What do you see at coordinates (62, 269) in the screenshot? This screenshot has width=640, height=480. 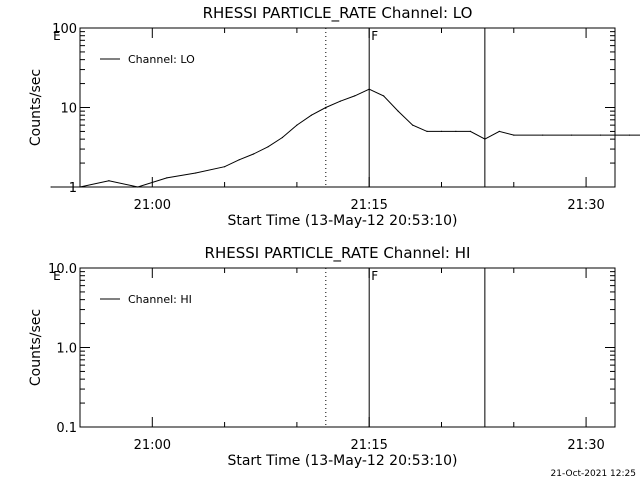 I see `y-tick-label: 10.0` at bounding box center [62, 269].